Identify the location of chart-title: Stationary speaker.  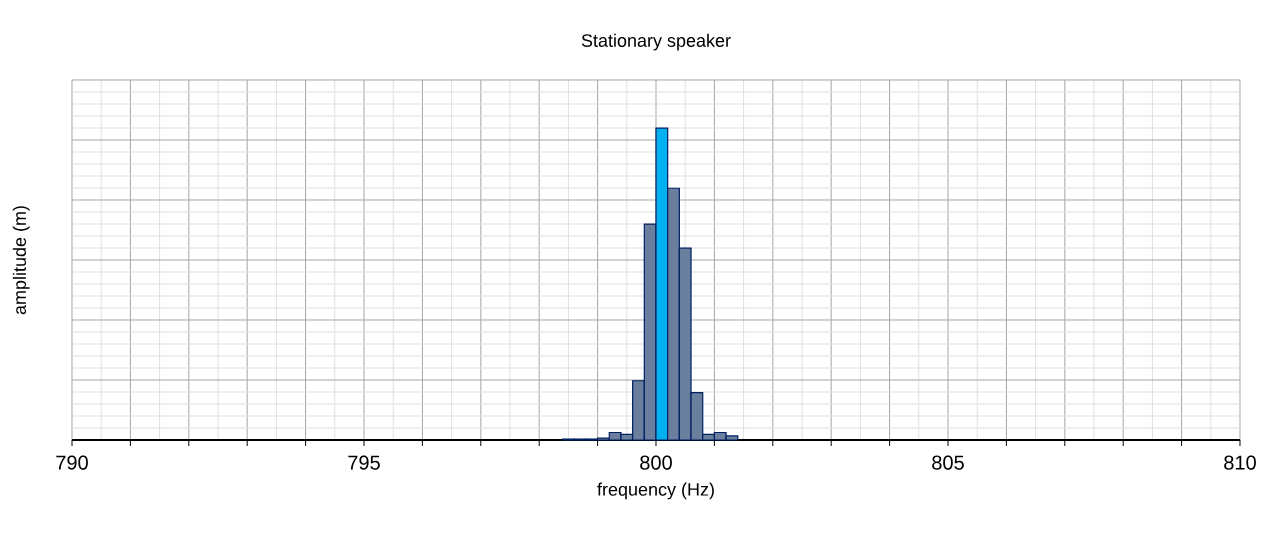
(656, 42).